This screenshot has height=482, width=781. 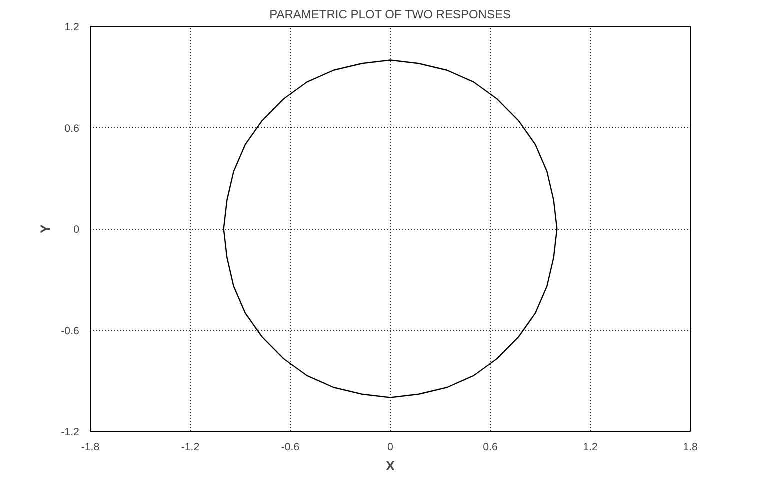 I want to click on chart-title: PARAMETRIC PLOT OF TWO RESPONSES, so click(x=390, y=15).